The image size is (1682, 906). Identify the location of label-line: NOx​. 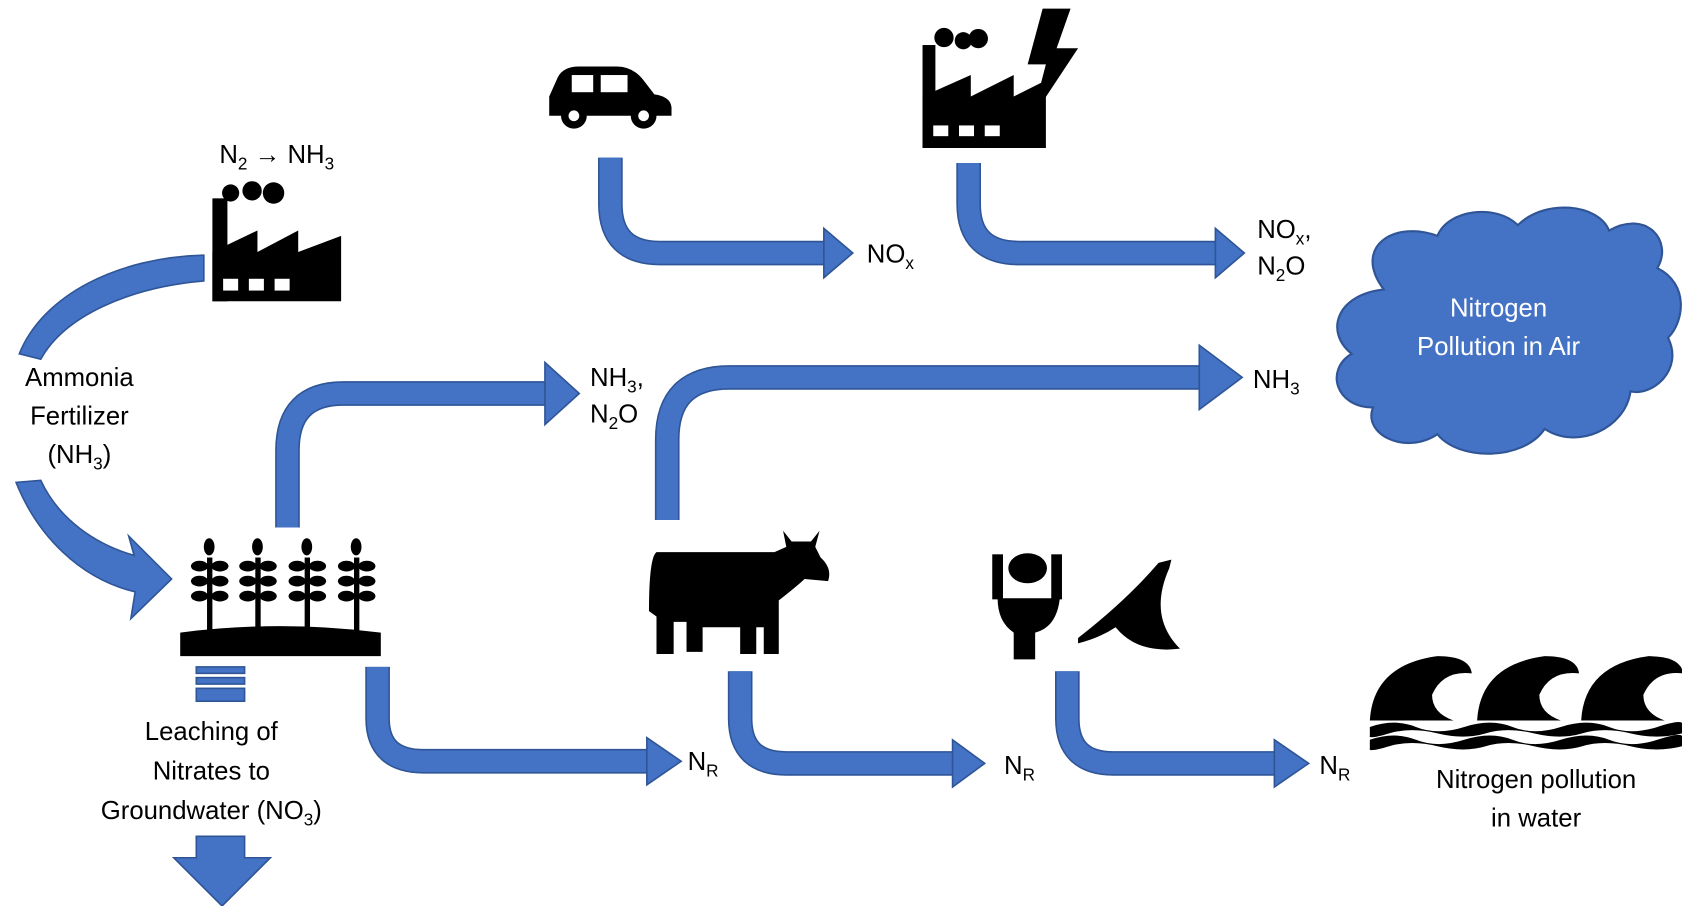
(891, 257).